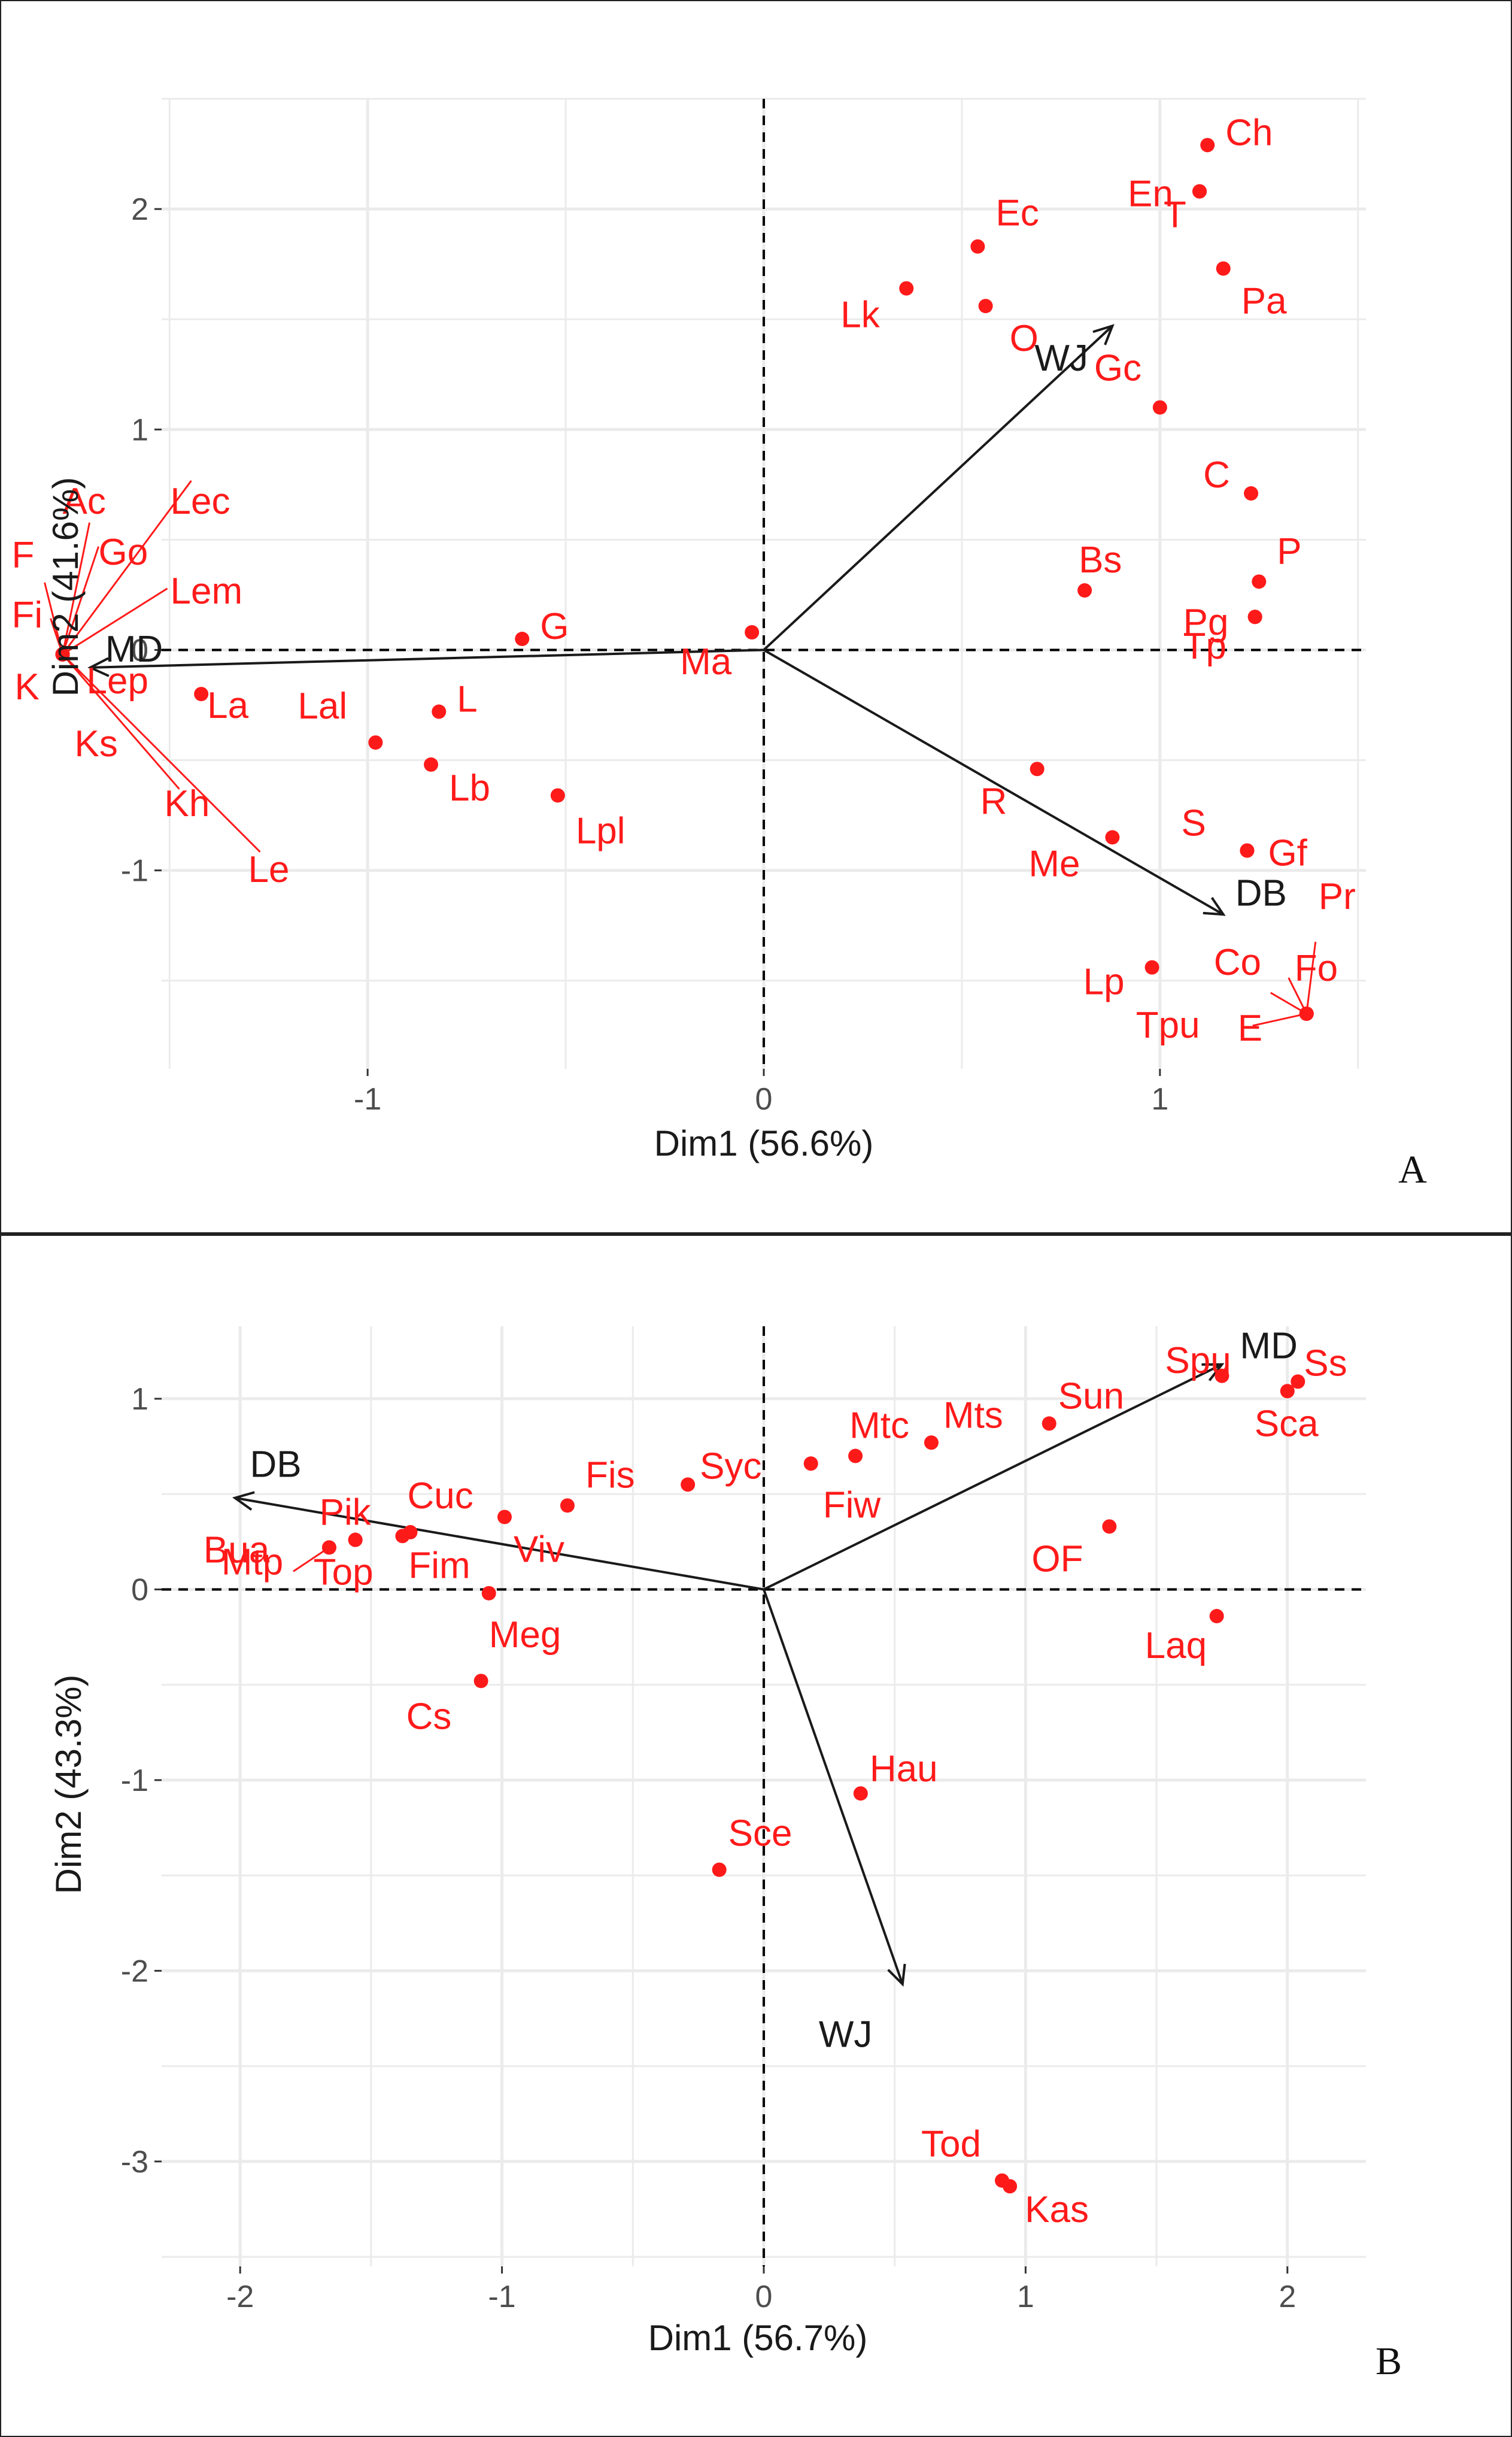 Image resolution: width=1512 pixels, height=2437 pixels. What do you see at coordinates (201, 695) in the screenshot?
I see `point-la` at bounding box center [201, 695].